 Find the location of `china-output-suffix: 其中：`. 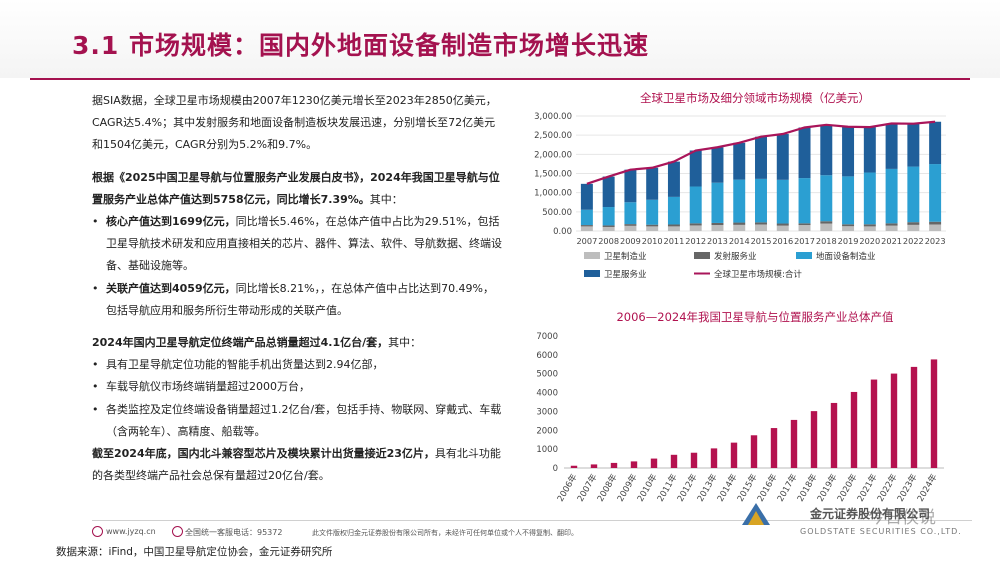

china-output-suffix: 其中： is located at coordinates (386, 199).